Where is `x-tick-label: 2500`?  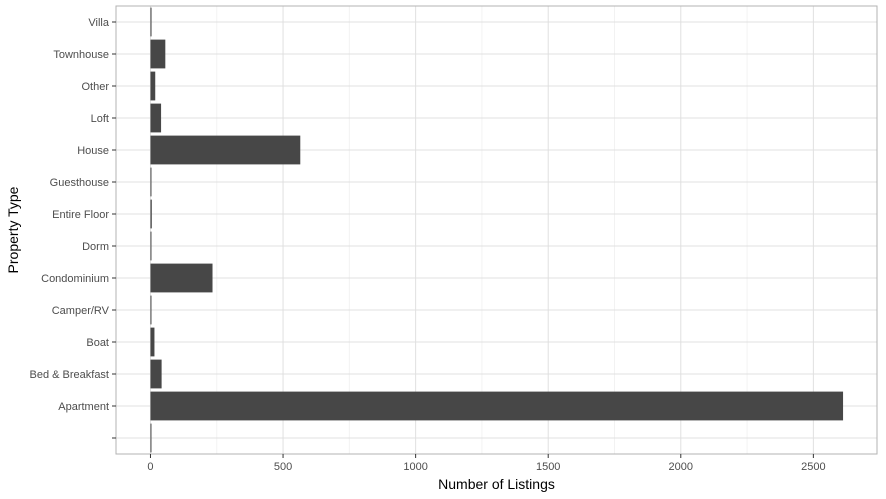 x-tick-label: 2500 is located at coordinates (813, 467).